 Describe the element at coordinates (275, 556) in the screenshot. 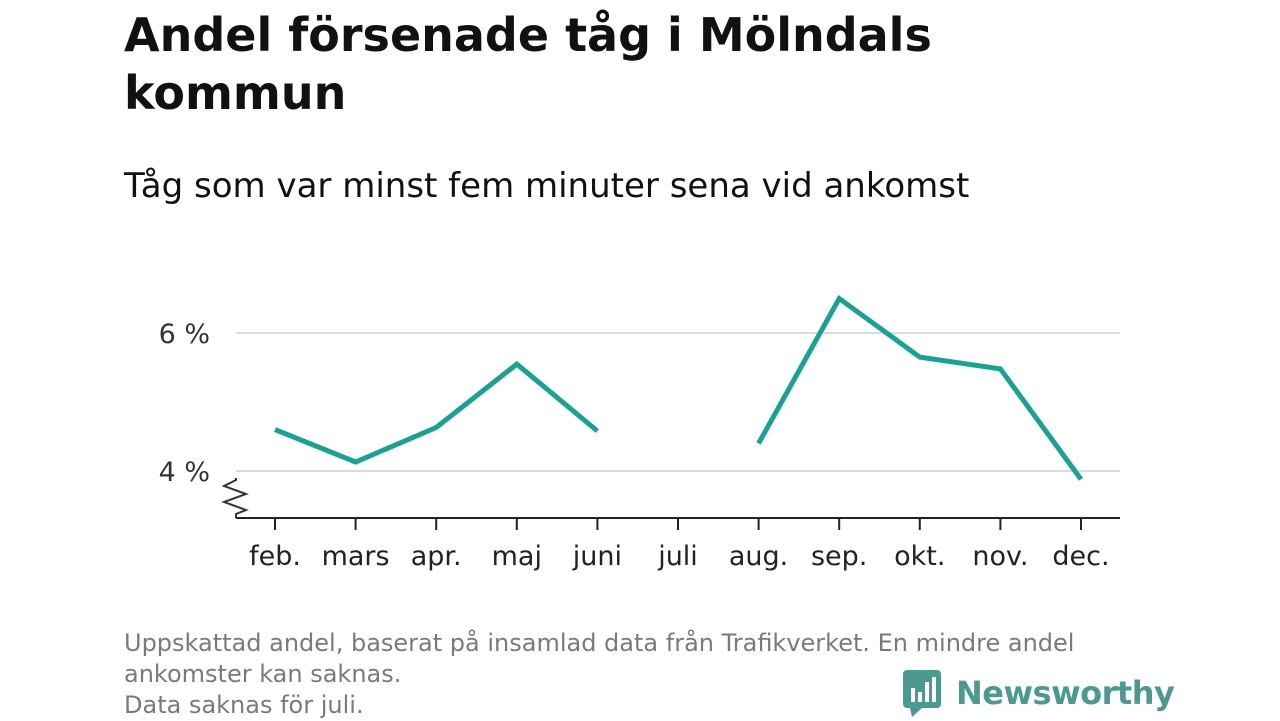

I see `x-tick-label: feb.` at that location.